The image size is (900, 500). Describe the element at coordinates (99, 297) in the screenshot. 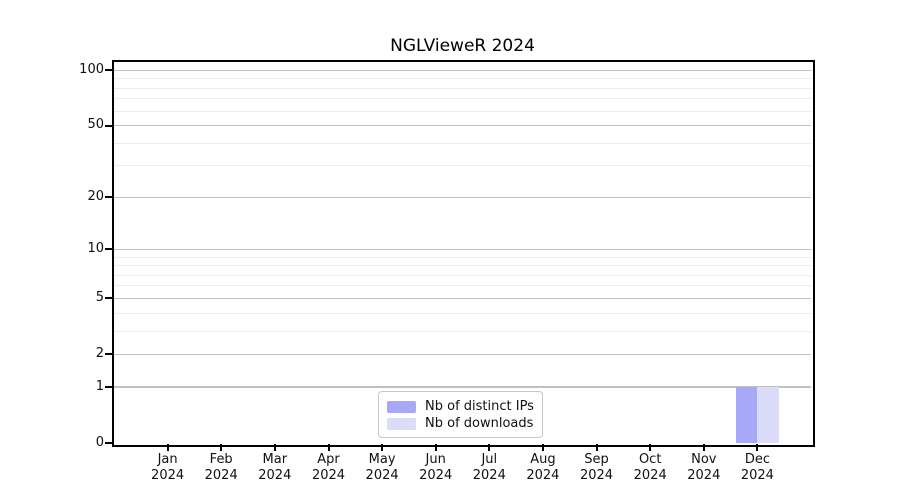

I see `y-tick-label: 5` at that location.